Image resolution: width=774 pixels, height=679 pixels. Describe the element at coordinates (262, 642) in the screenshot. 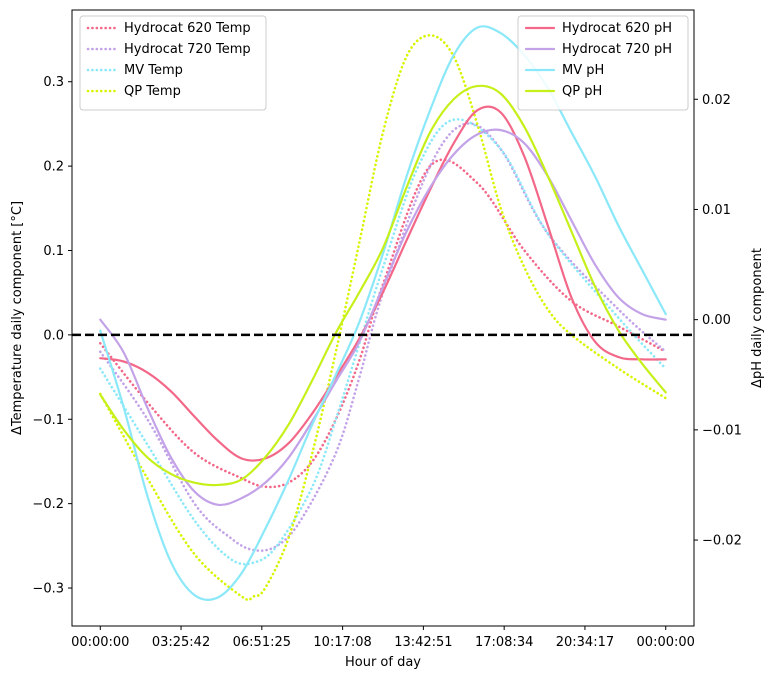

I see `x-tick-label: 06:51:25` at that location.